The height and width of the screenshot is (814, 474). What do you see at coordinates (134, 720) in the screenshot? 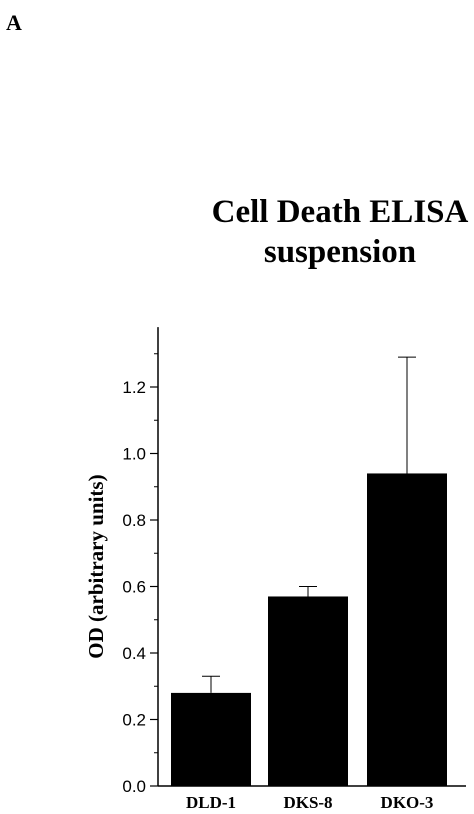
I see `y-tick-label: 0.2` at bounding box center [134, 720].